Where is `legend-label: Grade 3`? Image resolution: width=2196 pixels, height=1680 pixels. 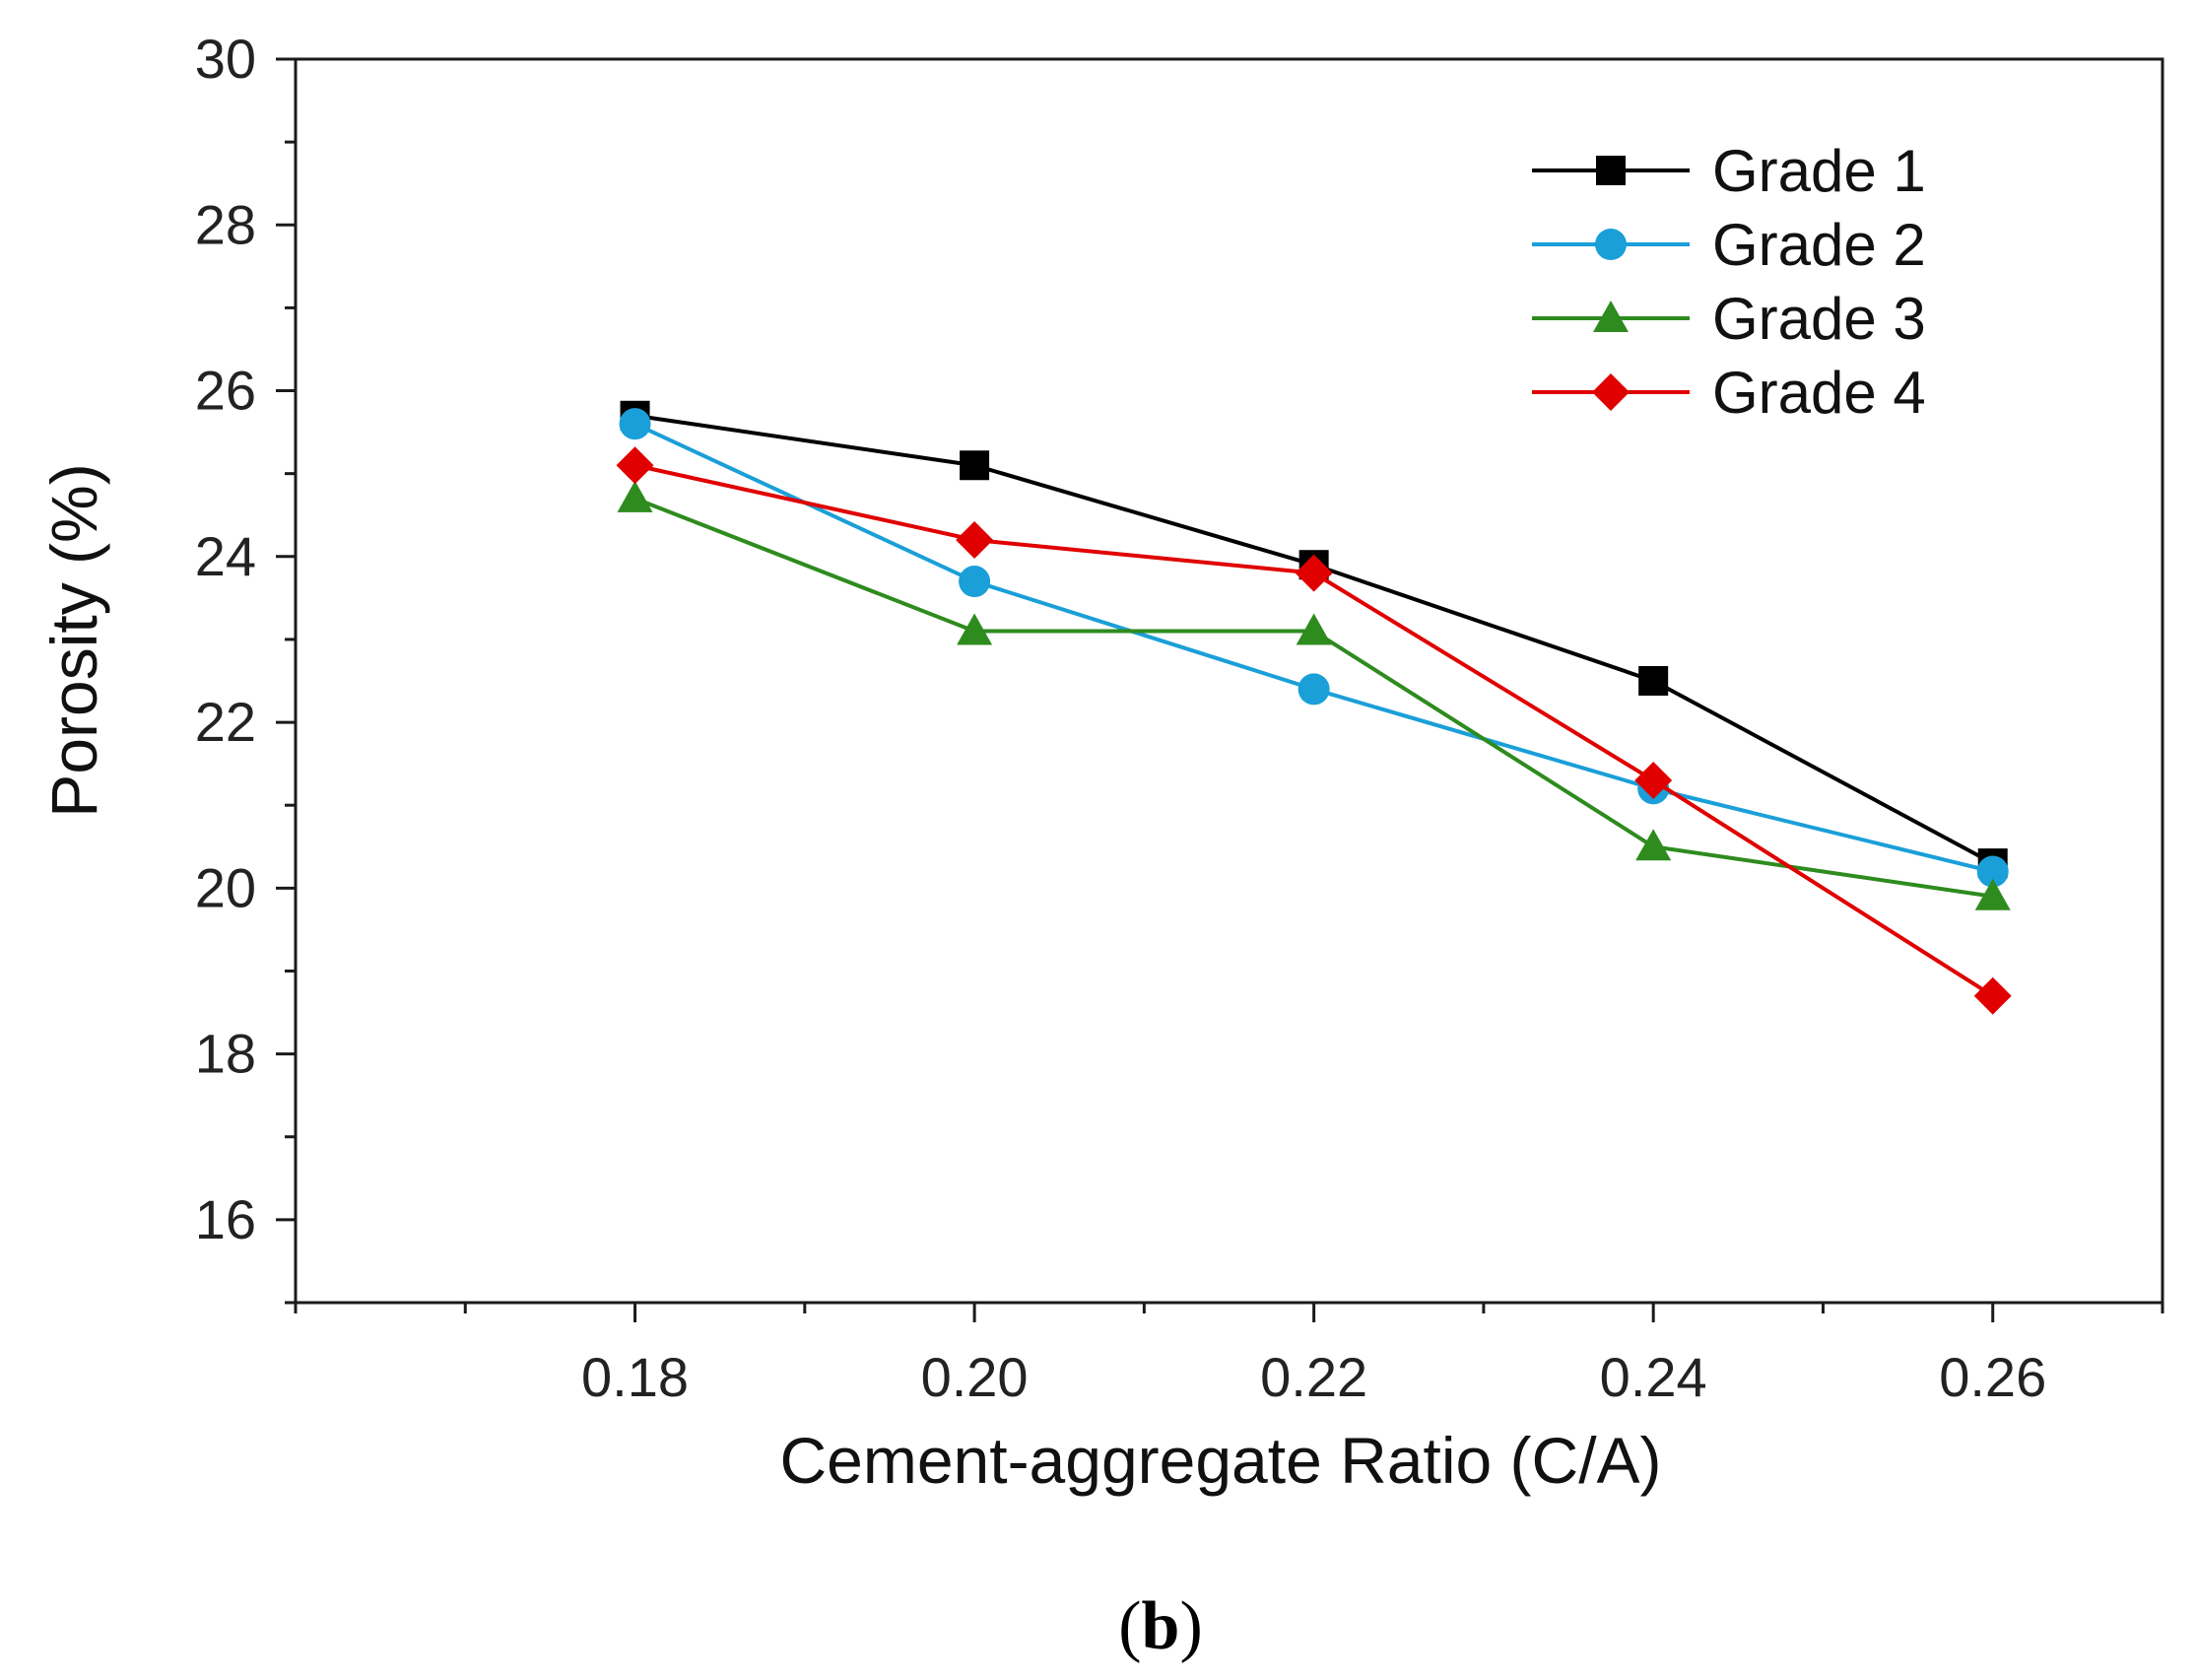 legend-label: Grade 3 is located at coordinates (1819, 319).